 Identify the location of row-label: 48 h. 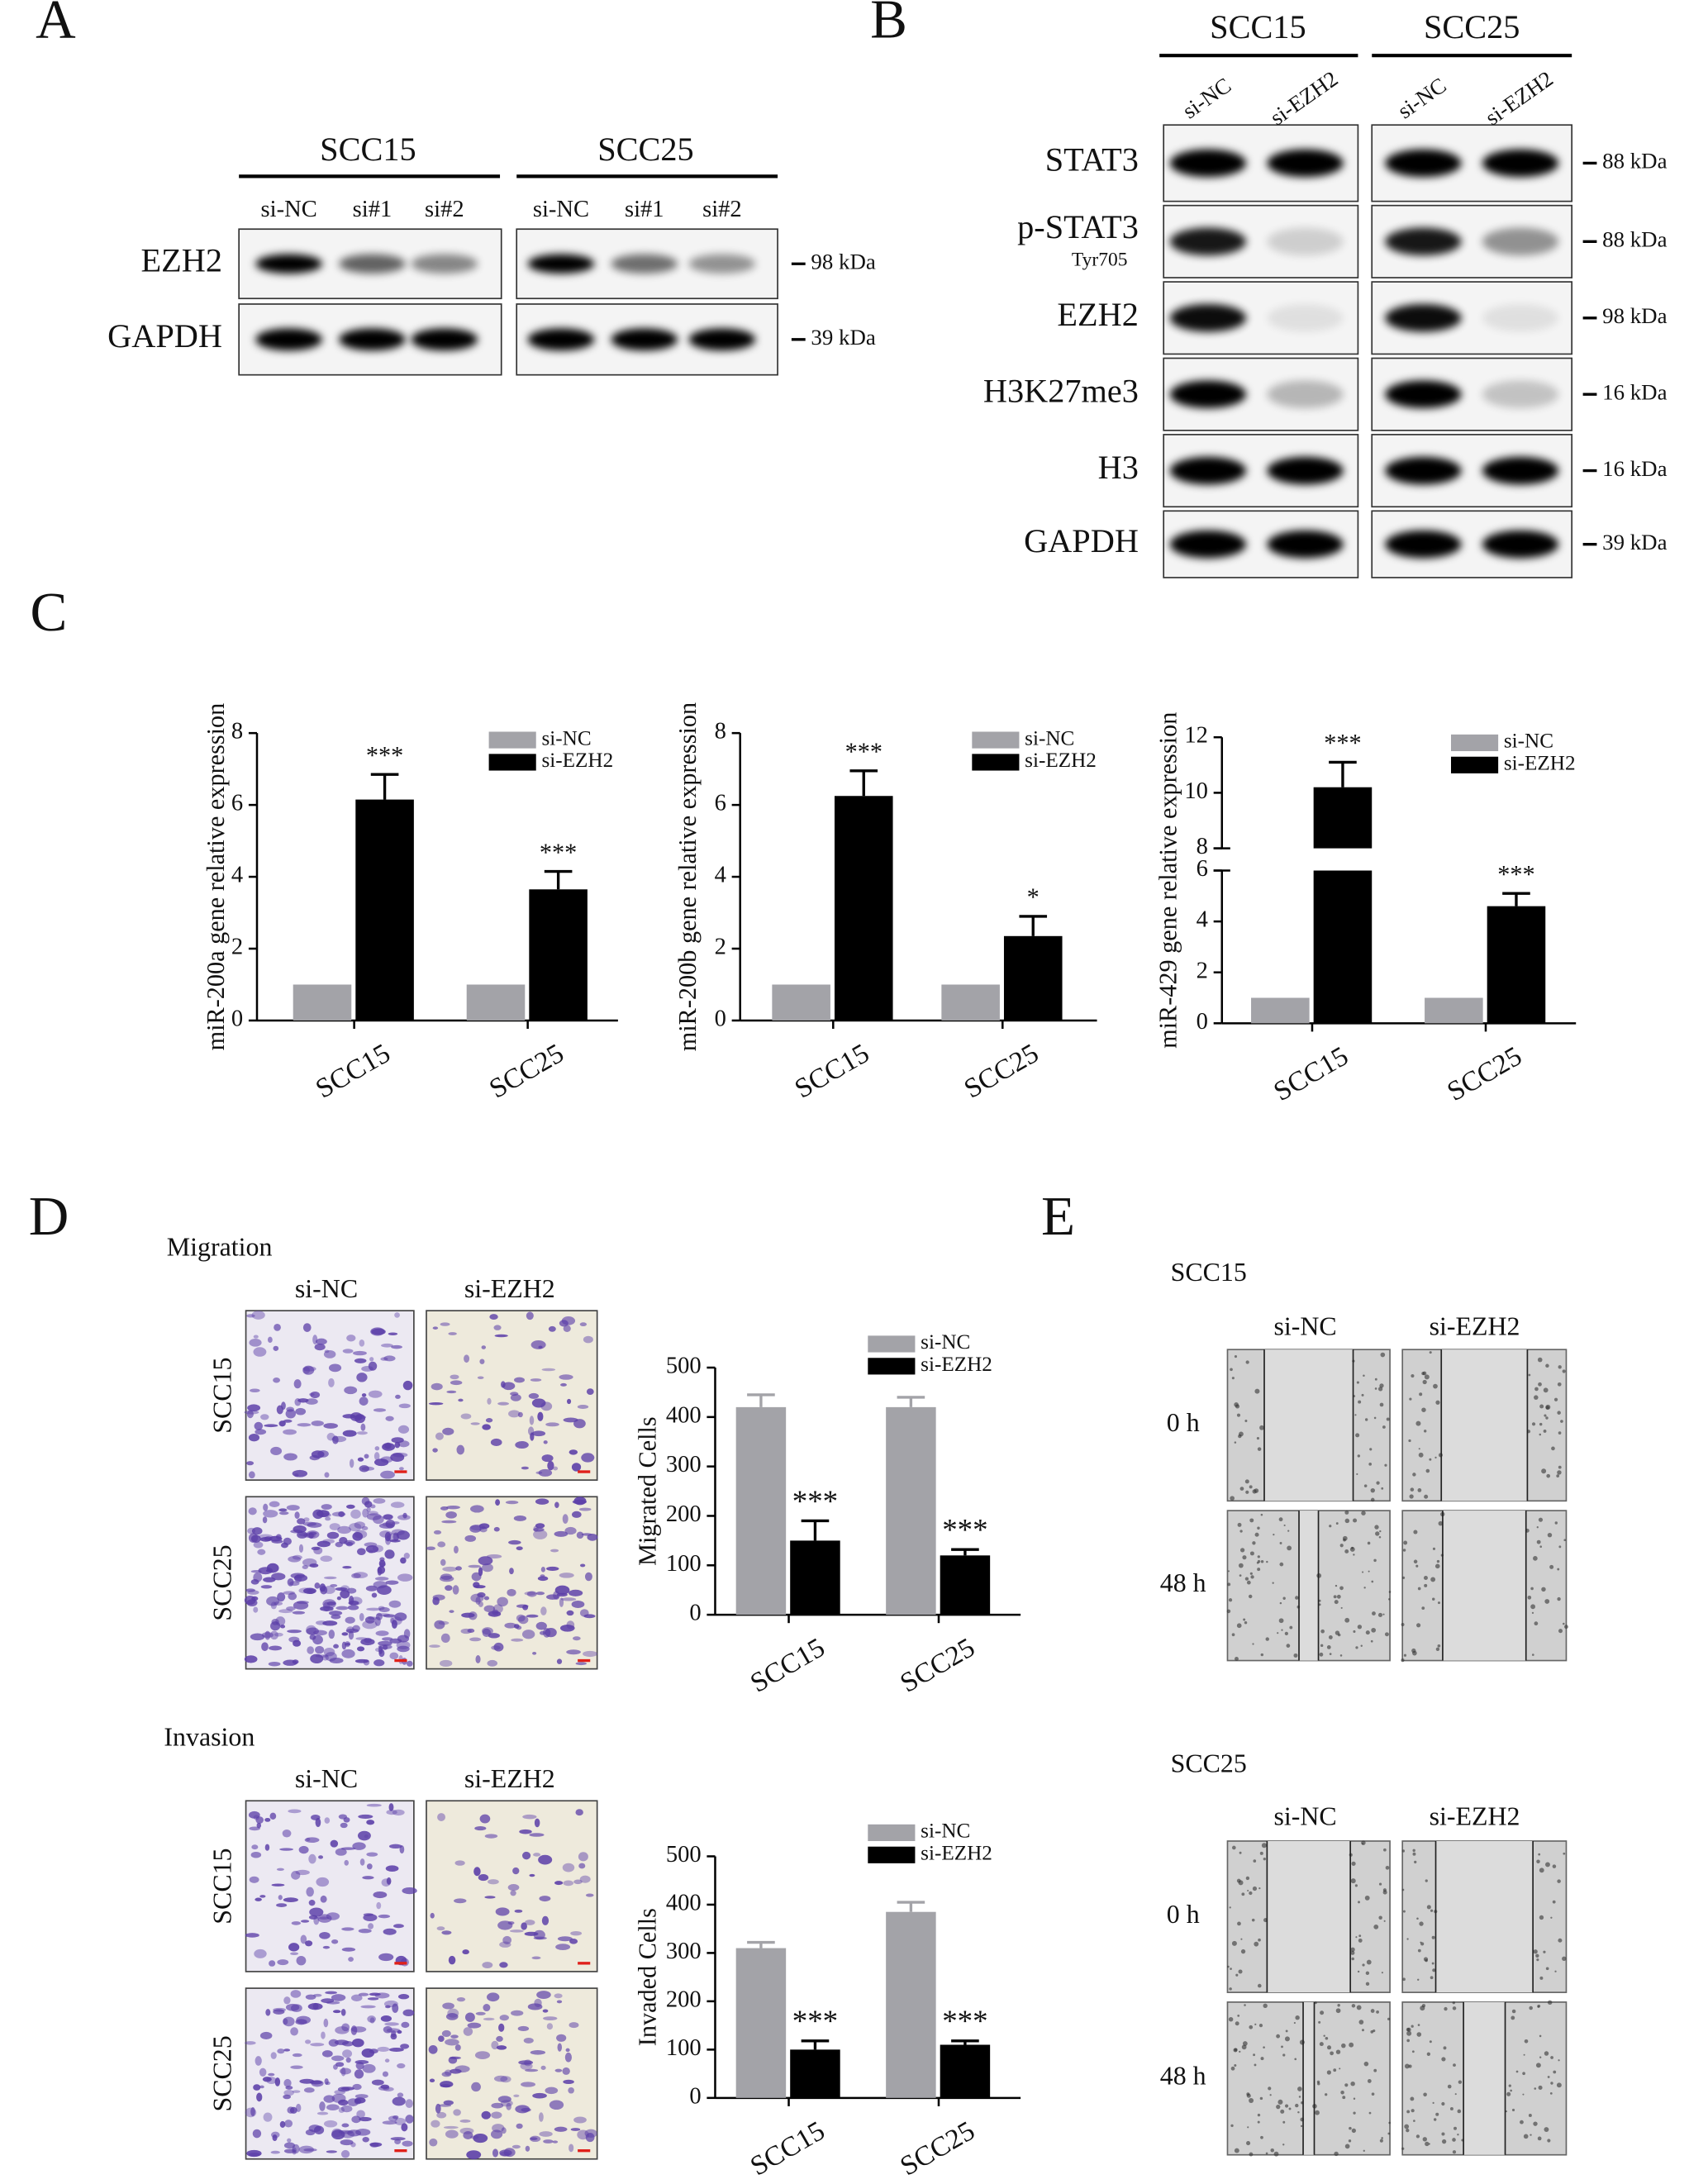
(1183, 1582).